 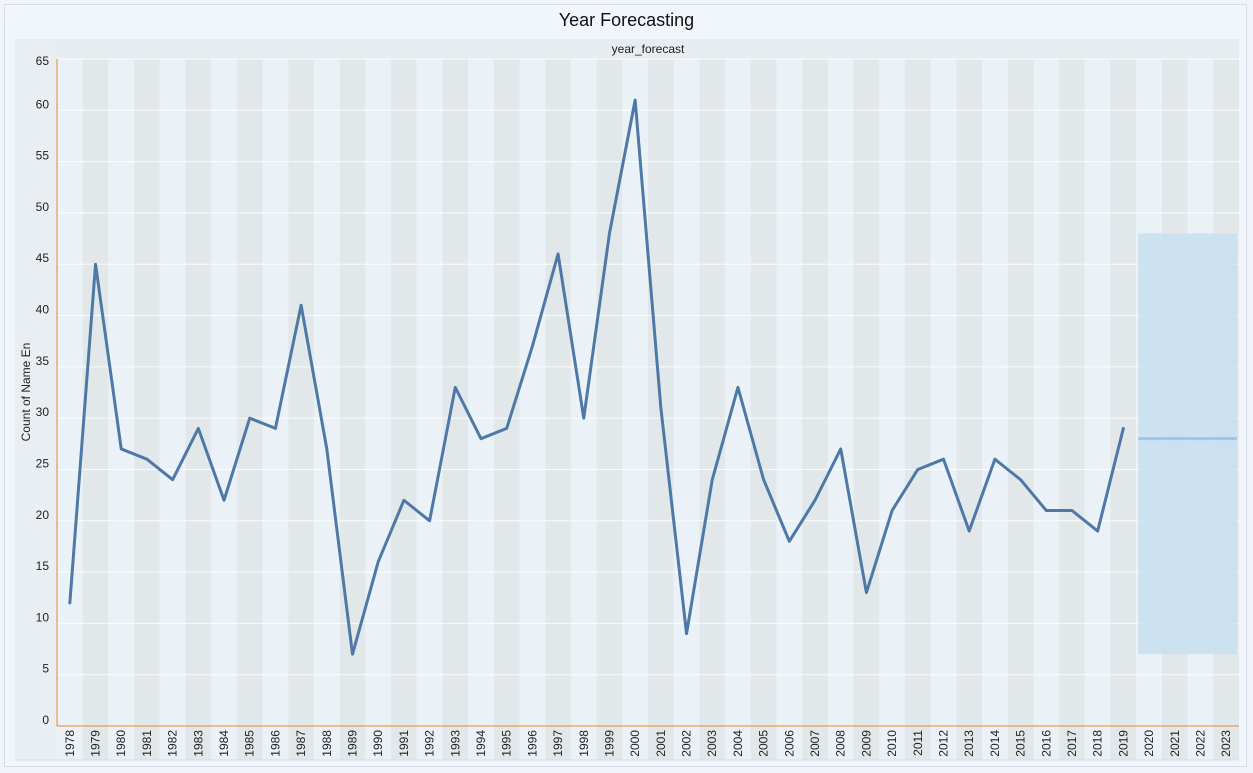 What do you see at coordinates (45, 669) in the screenshot?
I see `y-tick-label: 5` at bounding box center [45, 669].